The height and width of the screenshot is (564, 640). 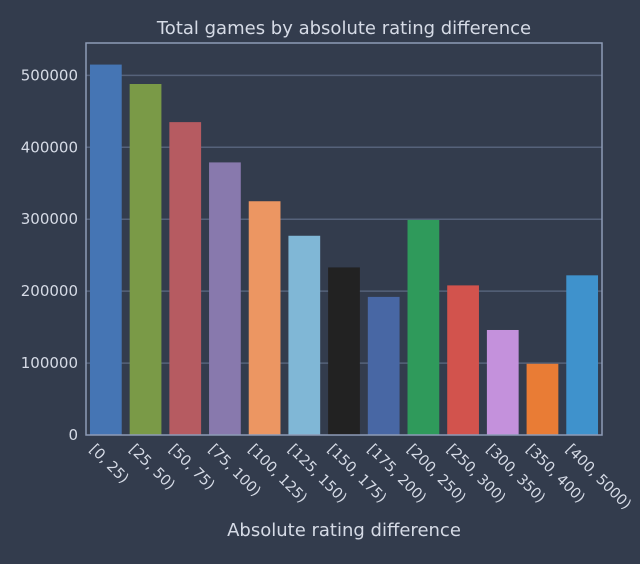 What do you see at coordinates (73, 435) in the screenshot?
I see `y-tick-label-0: 0` at bounding box center [73, 435].